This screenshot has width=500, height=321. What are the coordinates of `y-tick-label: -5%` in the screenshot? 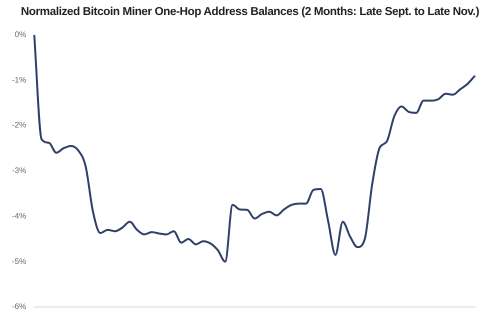 It's located at (19, 261).